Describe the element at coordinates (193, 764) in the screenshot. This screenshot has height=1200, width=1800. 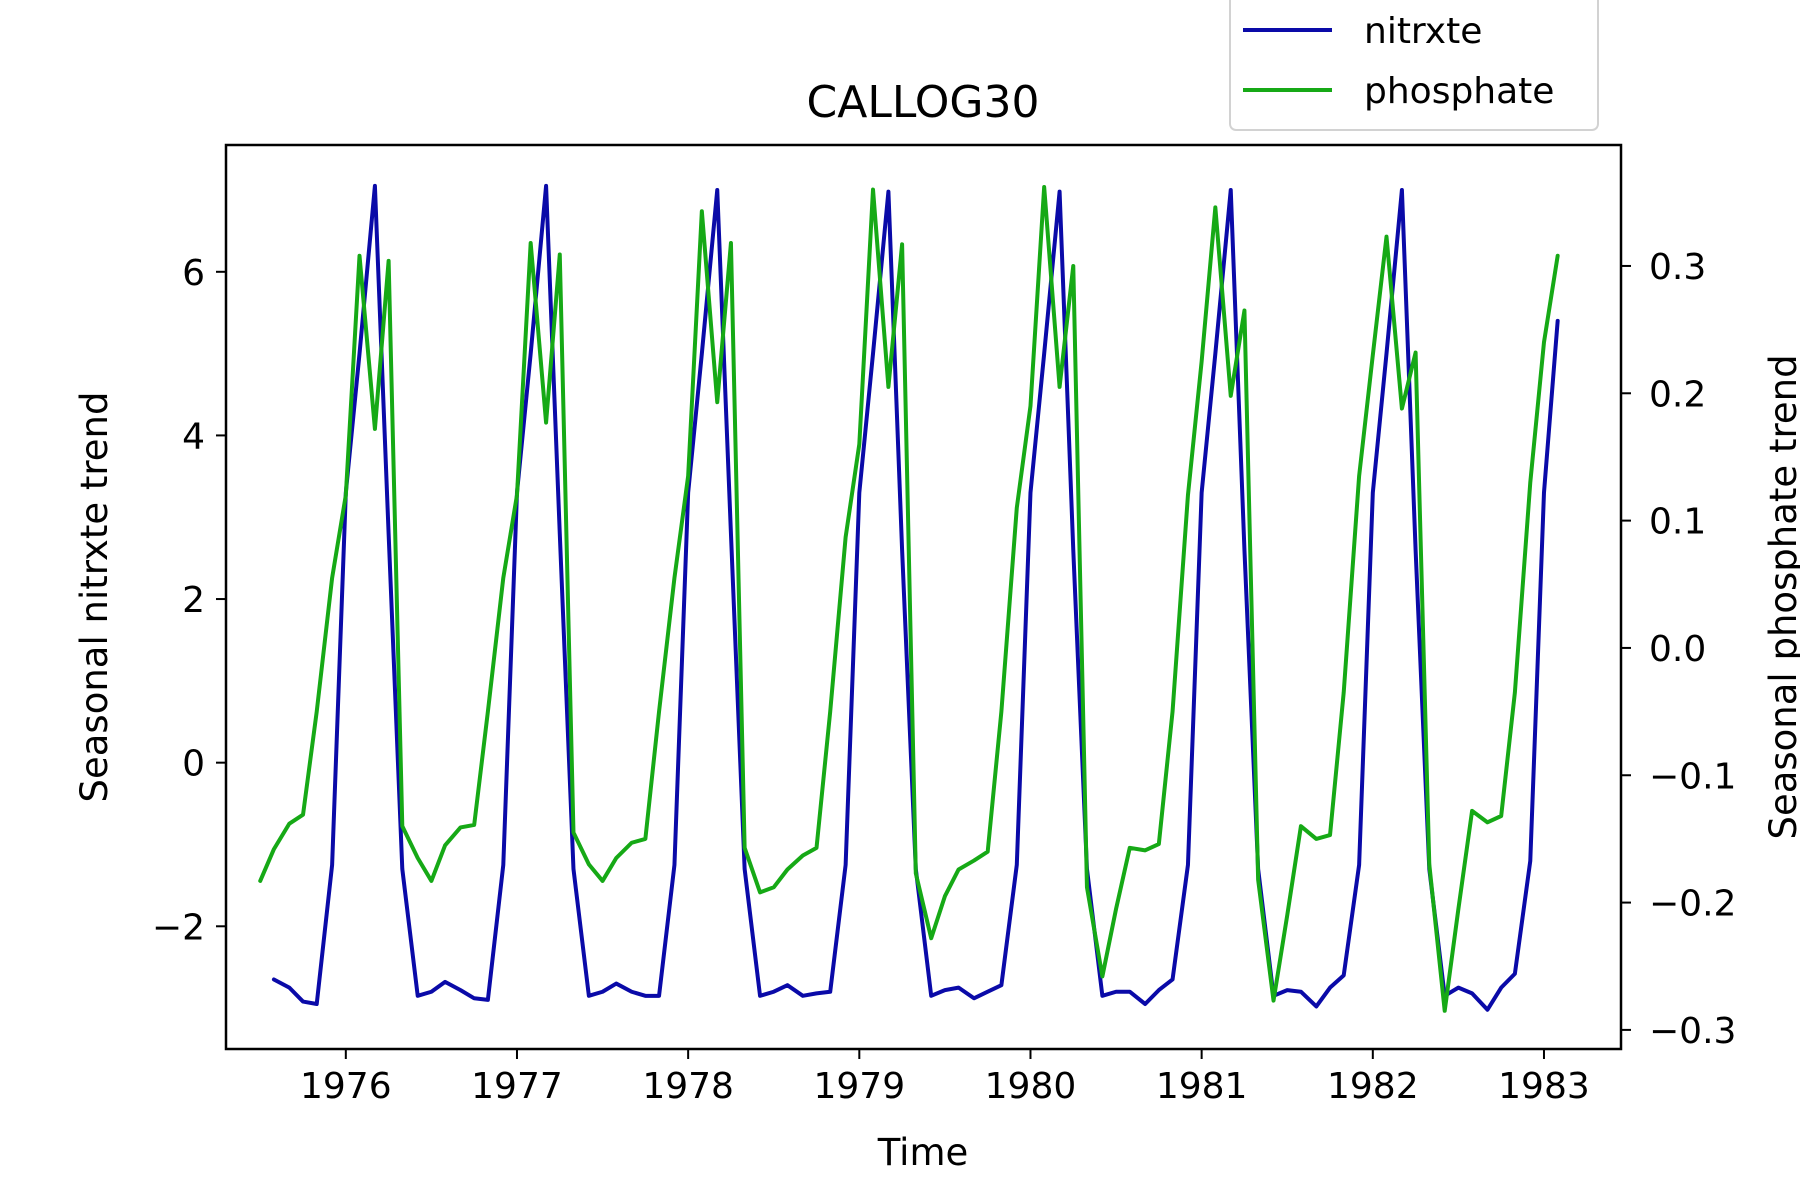
I see `y-left-tick-label: 0` at that location.